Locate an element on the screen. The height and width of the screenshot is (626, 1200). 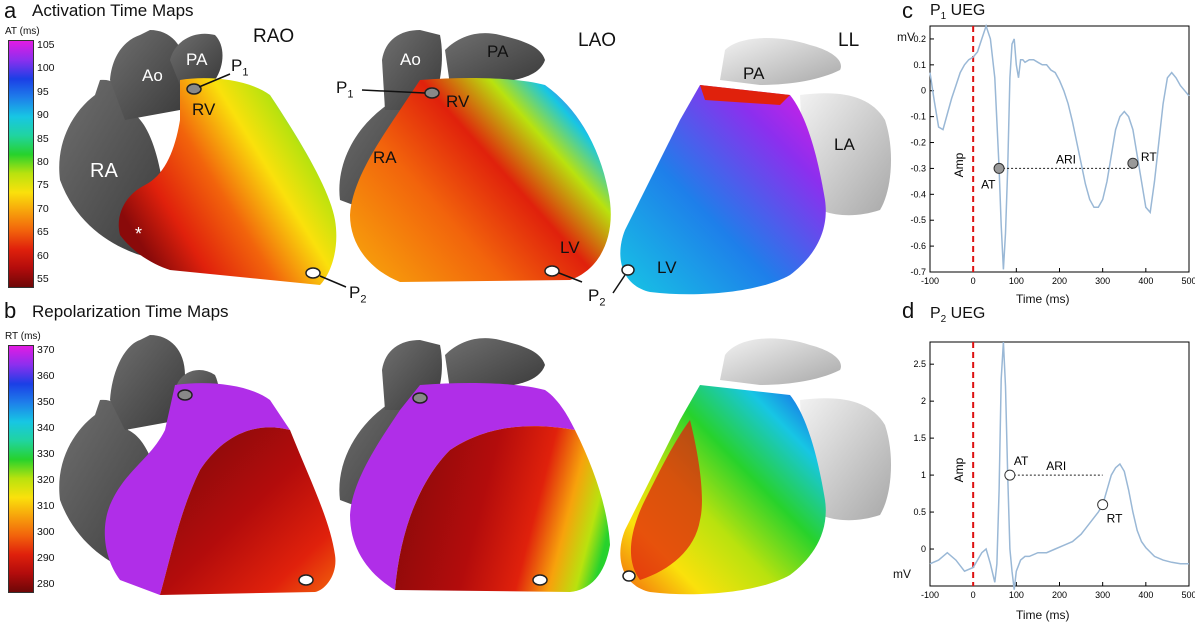
rao-repolarization-map is located at coordinates (197, 465).